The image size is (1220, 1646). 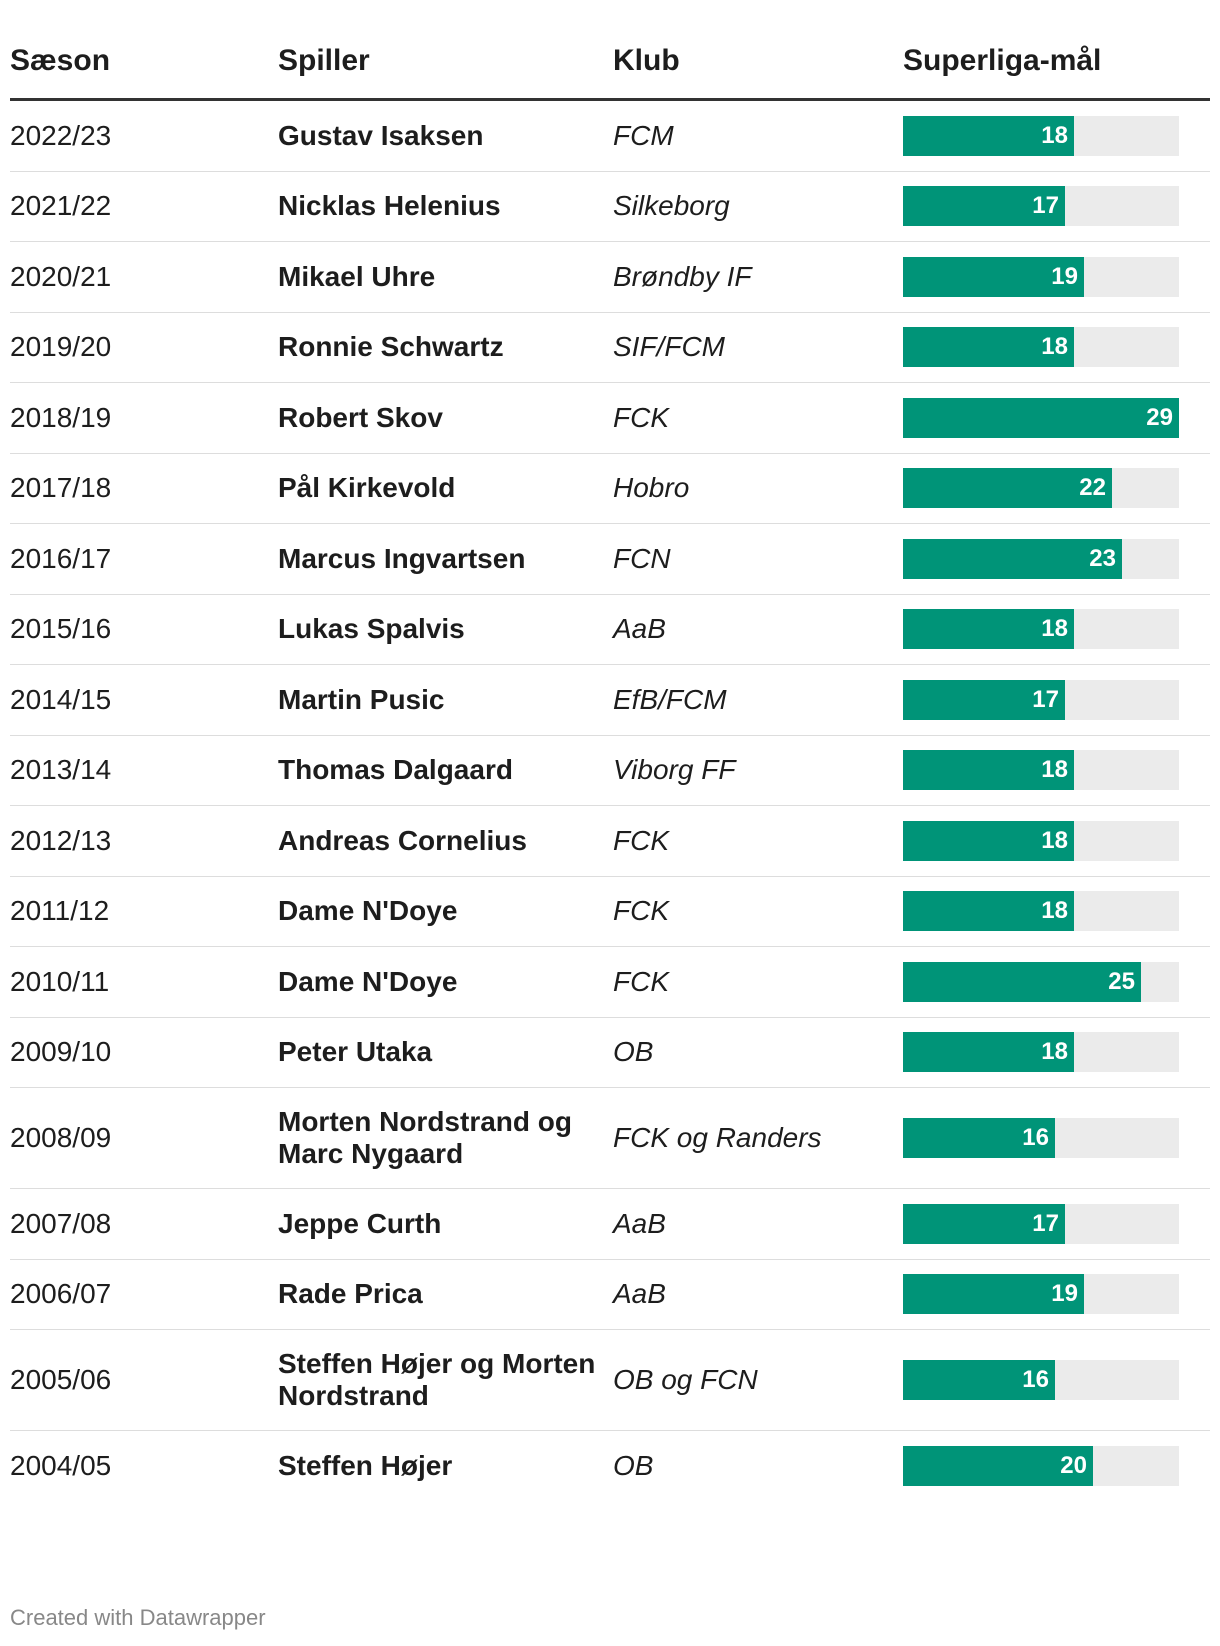 What do you see at coordinates (610, 982) in the screenshot?
I see `table-row: 2010/11 Dame N'Doye FCK 25` at bounding box center [610, 982].